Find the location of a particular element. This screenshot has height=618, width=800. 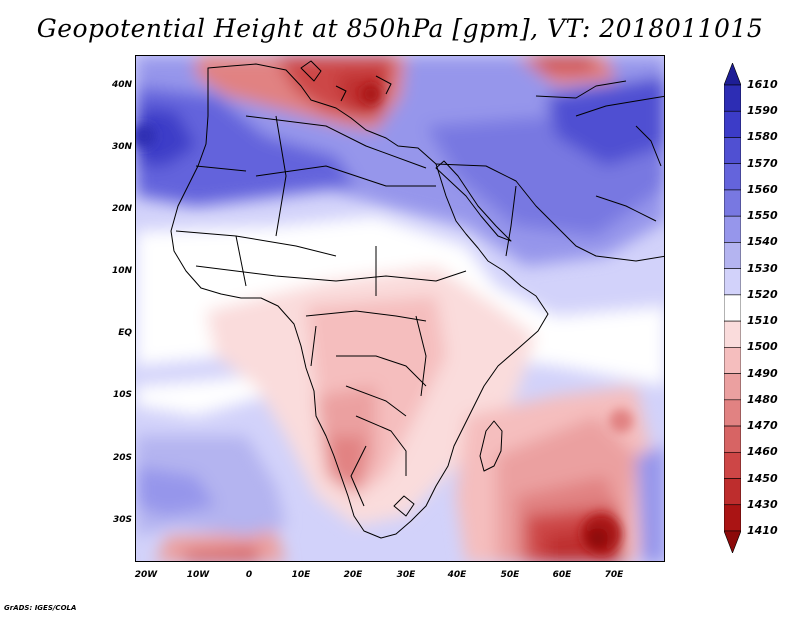

footer-credit: GrADS: IGES/COLA is located at coordinates (40, 608).